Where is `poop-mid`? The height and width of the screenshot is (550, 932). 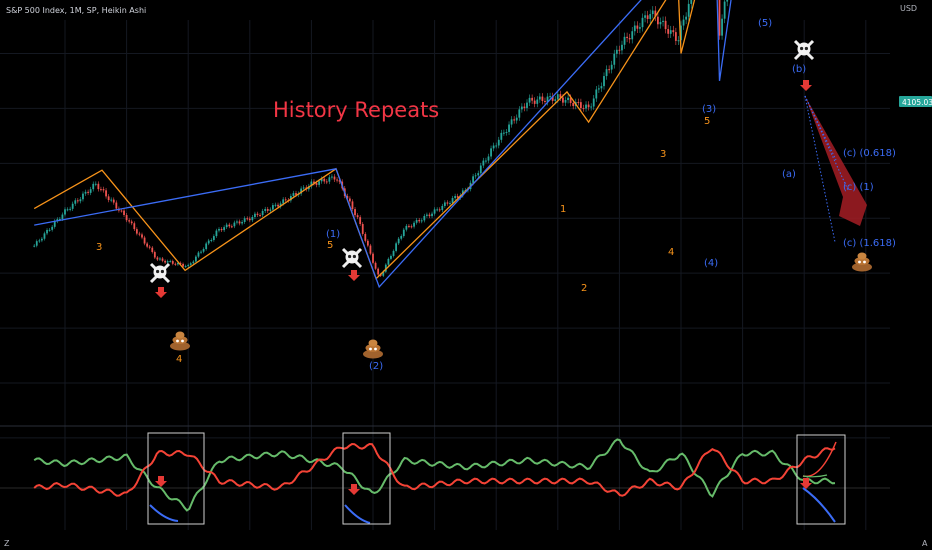 poop-mid is located at coordinates (862, 261).